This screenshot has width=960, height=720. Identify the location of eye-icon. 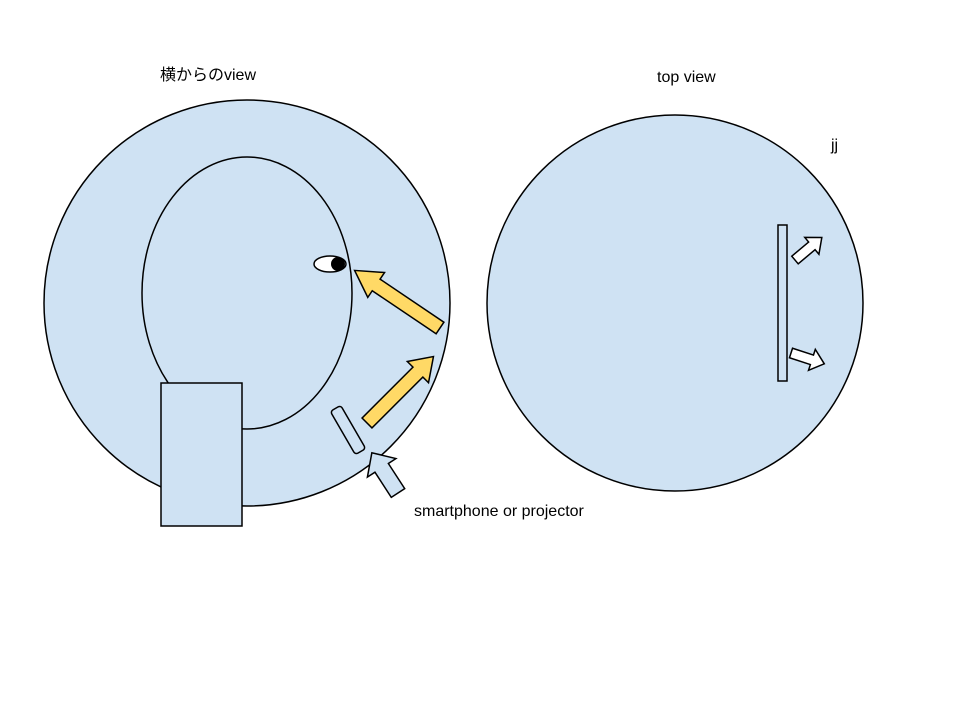
(330, 264).